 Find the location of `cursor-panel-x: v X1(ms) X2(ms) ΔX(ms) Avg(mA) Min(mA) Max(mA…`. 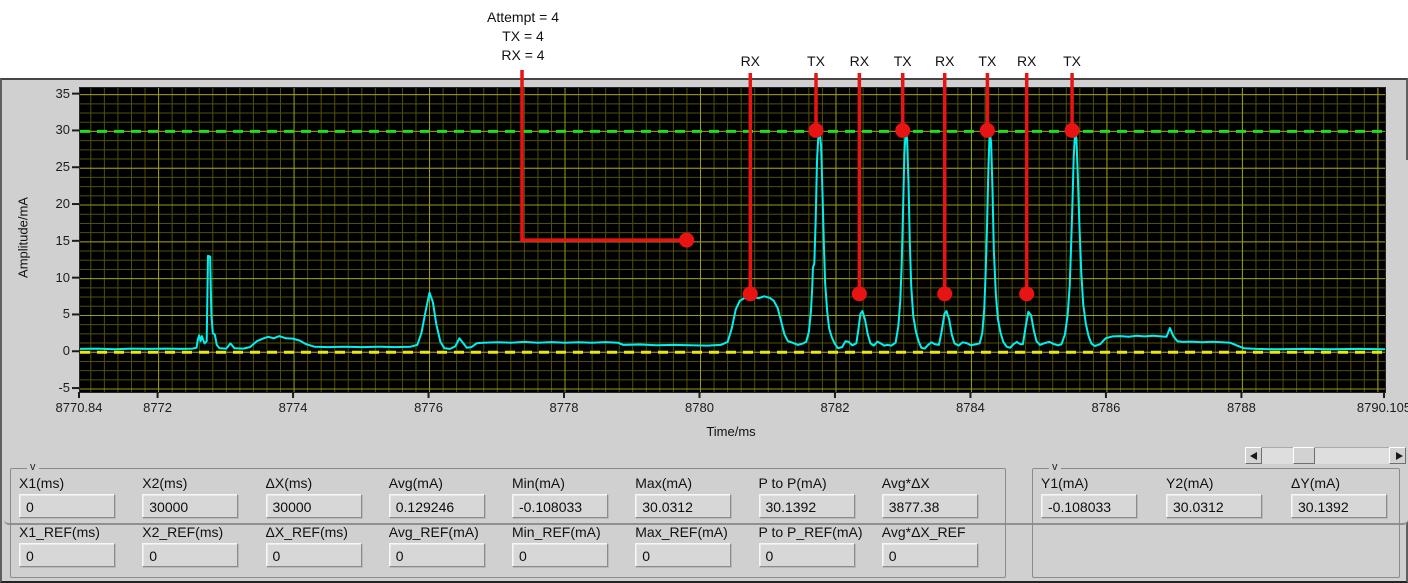

cursor-panel-x: v X1(ms) X2(ms) ΔX(ms) Avg(mA) Min(mA) Max(mA… is located at coordinates (508, 519).